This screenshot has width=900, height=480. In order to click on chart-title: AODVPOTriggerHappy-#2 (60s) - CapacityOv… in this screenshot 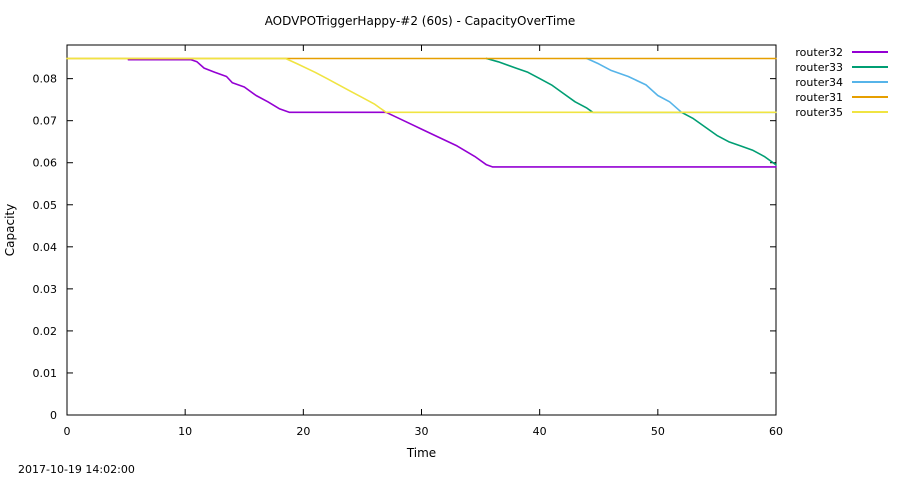, I will do `click(420, 21)`.